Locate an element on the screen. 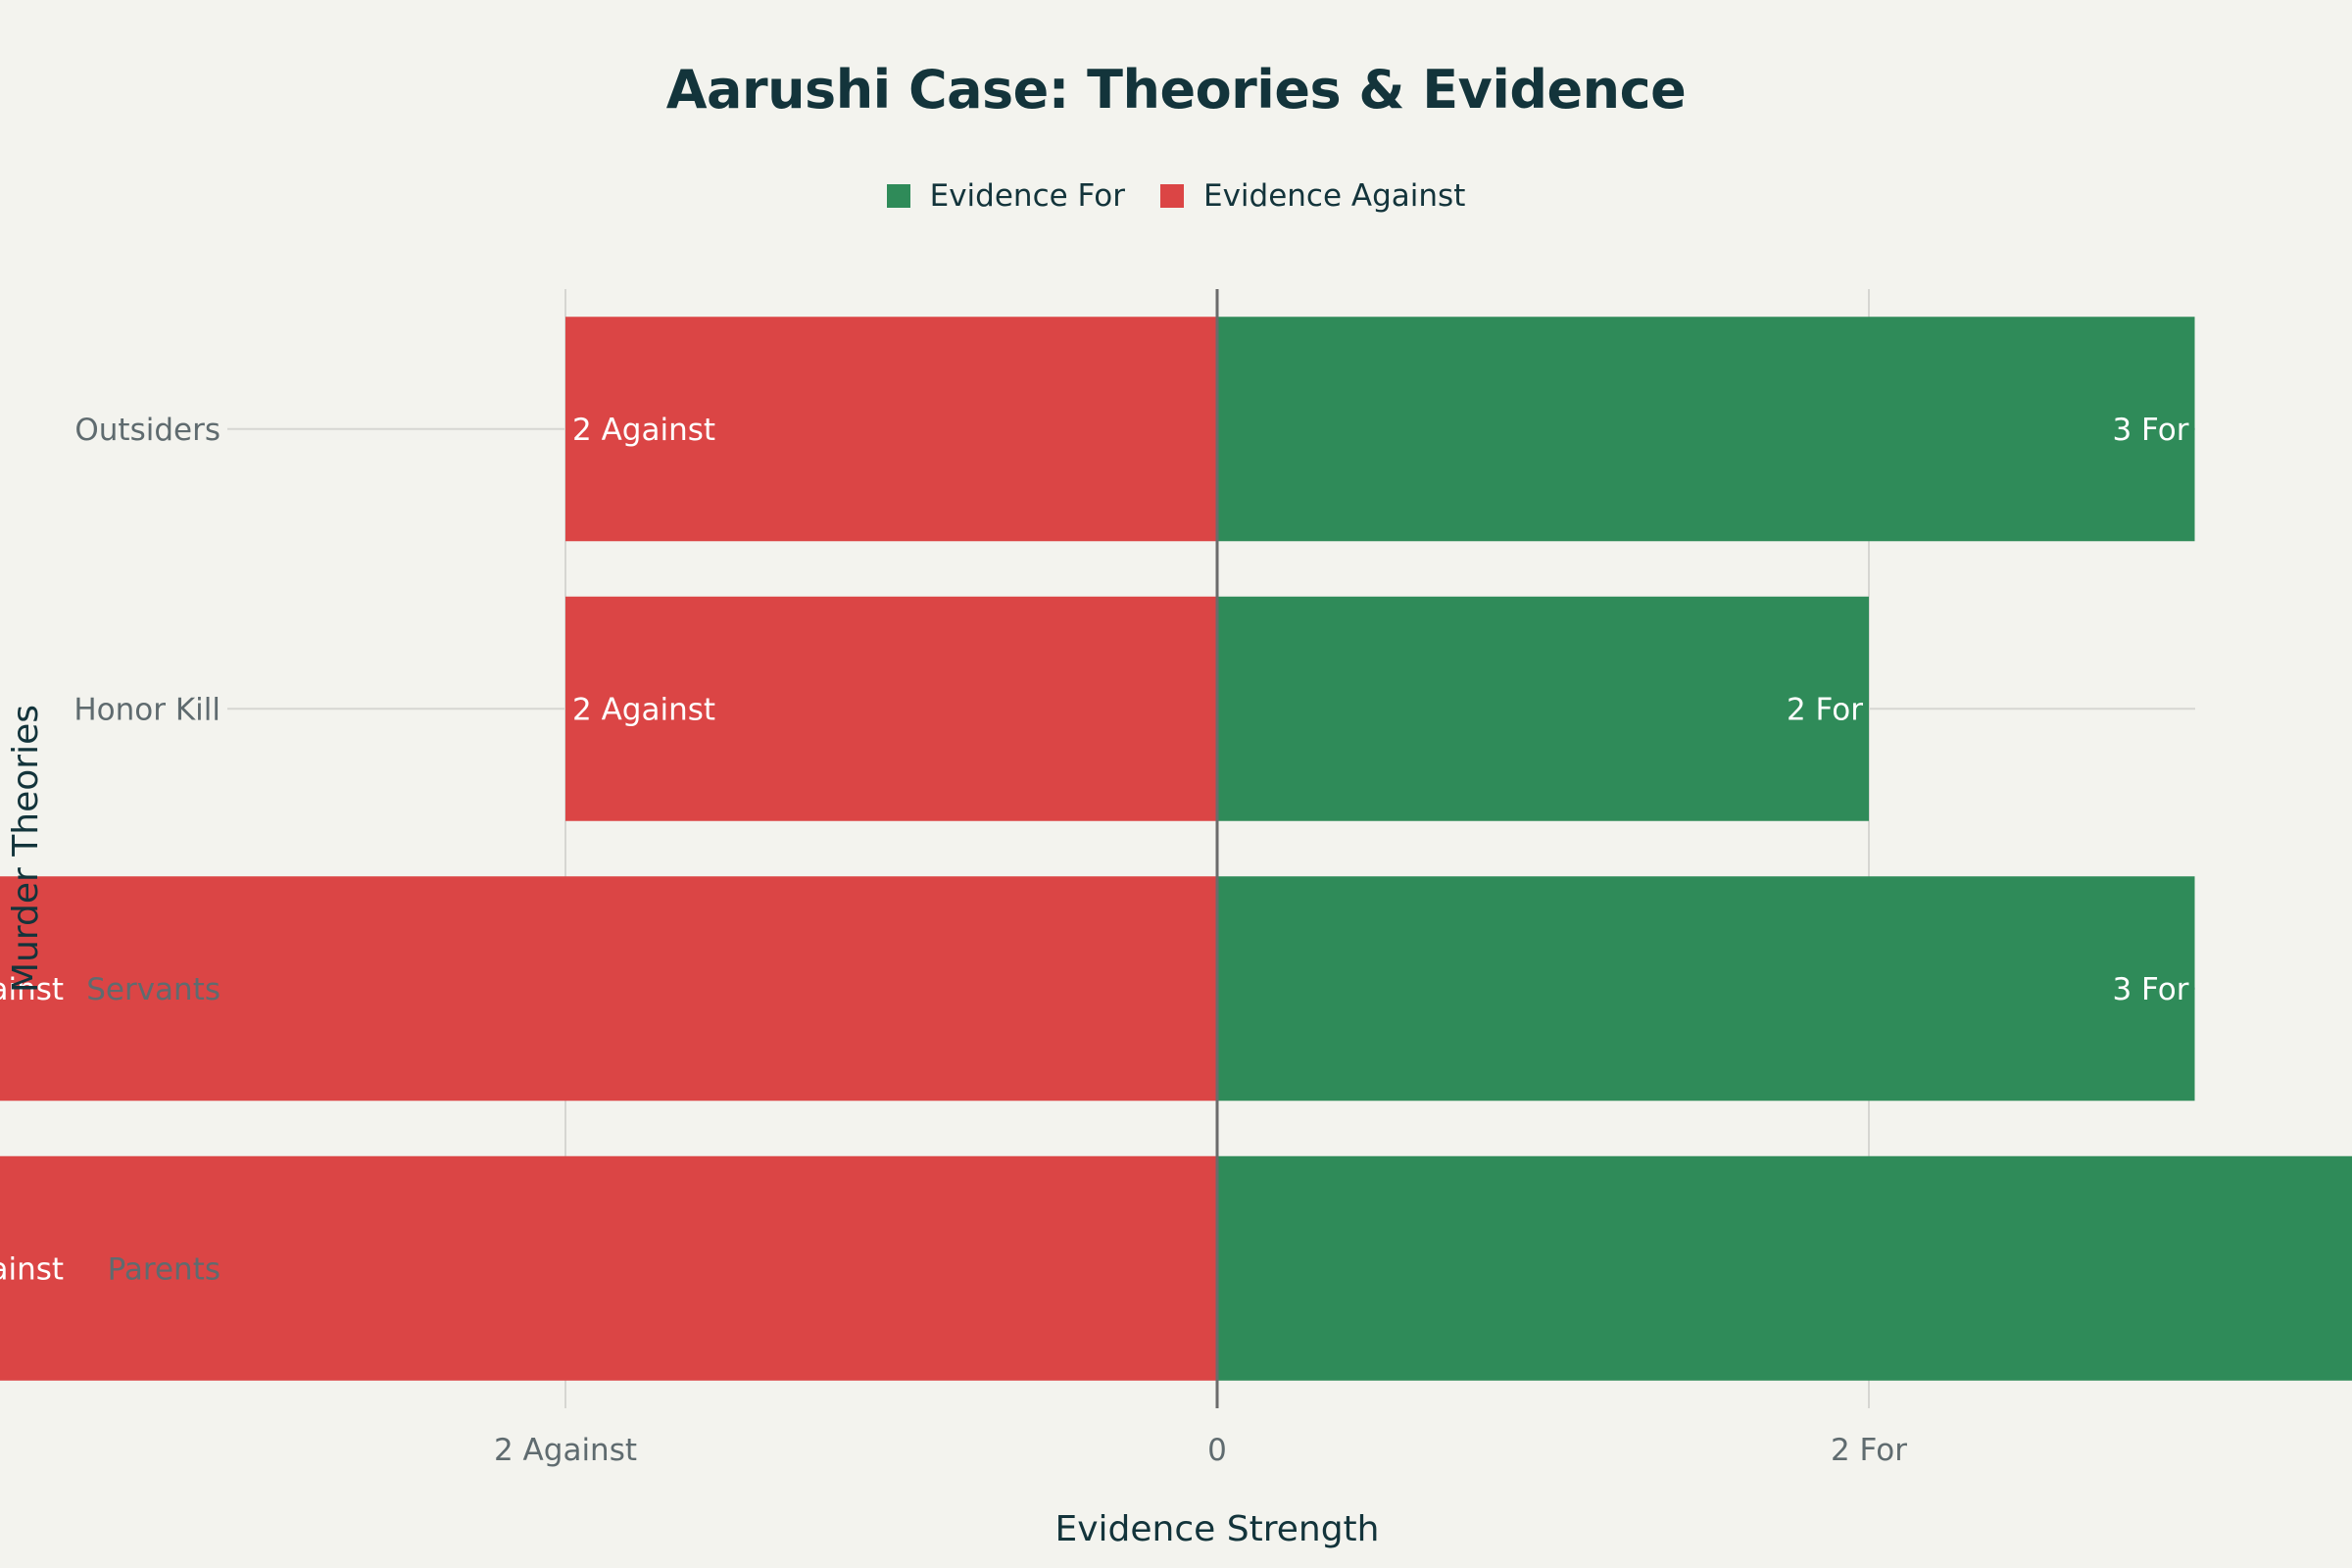 The height and width of the screenshot is (1568, 2352). y-tick-label: Parents is located at coordinates (164, 1269).